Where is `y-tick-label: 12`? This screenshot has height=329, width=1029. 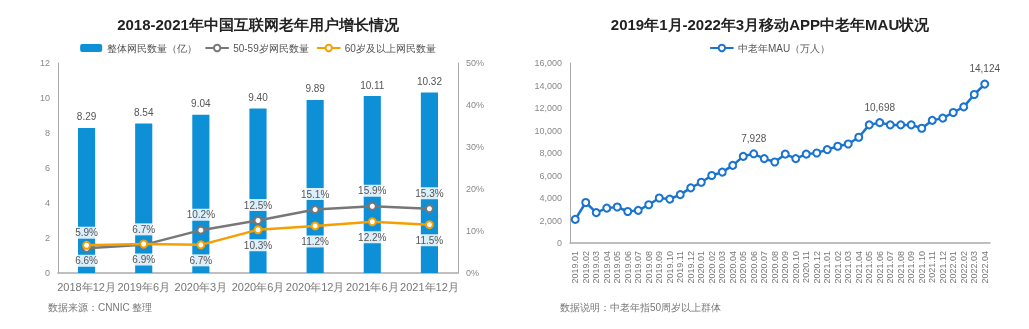
y-tick-label: 12 is located at coordinates (44, 63).